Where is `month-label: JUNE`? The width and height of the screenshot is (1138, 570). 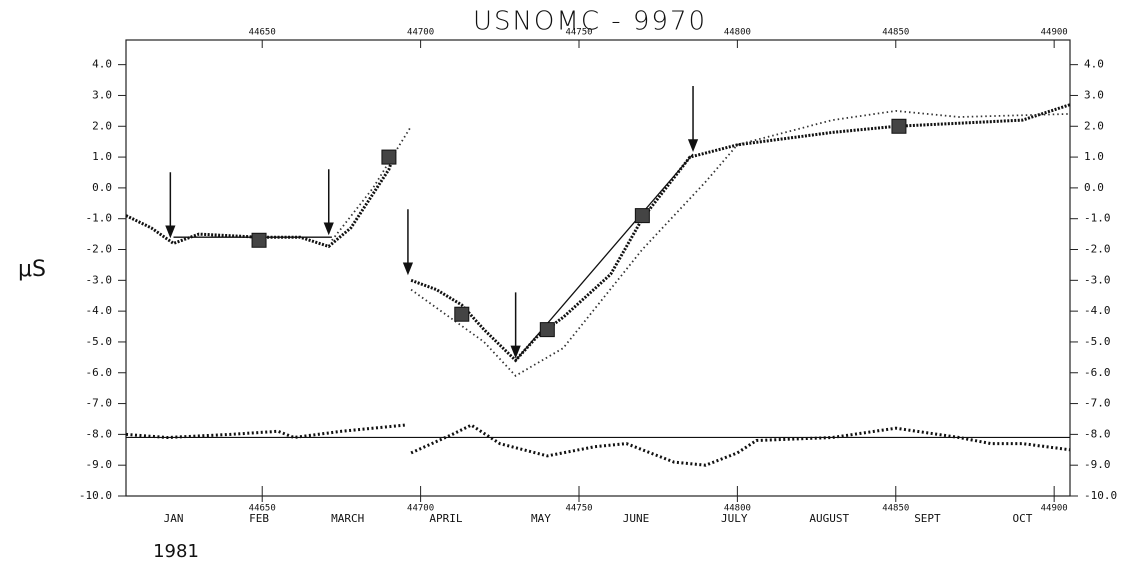
month-label: JUNE is located at coordinates (636, 518).